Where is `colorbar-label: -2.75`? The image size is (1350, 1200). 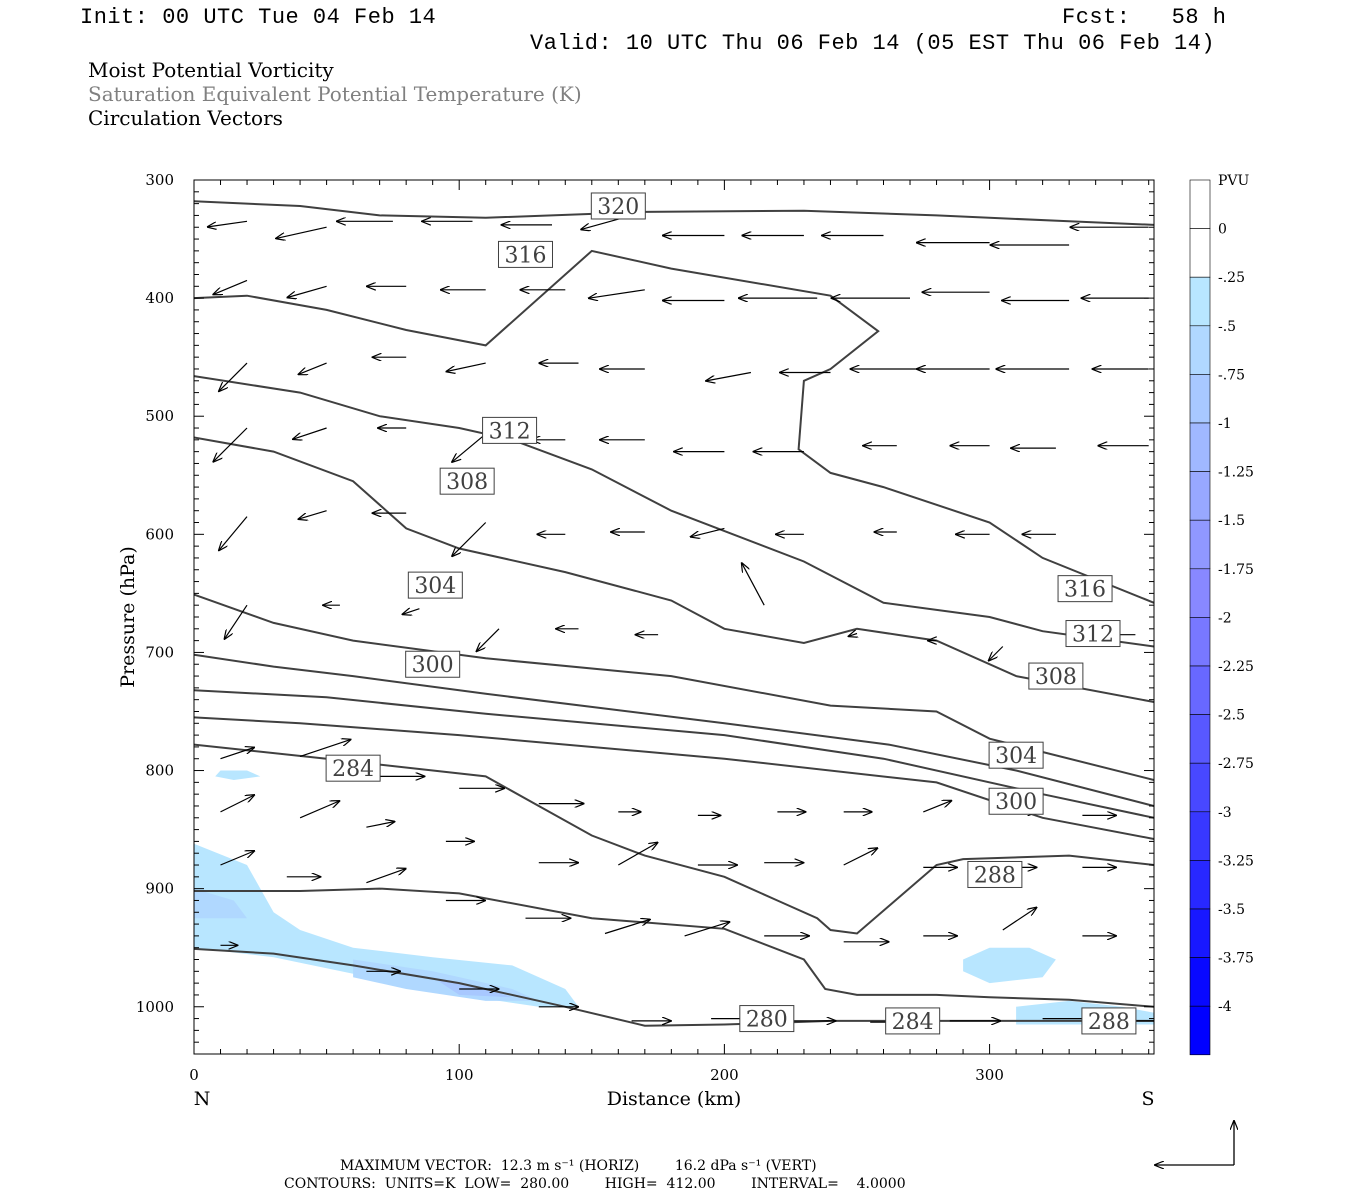 colorbar-label: -2.75 is located at coordinates (1236, 764).